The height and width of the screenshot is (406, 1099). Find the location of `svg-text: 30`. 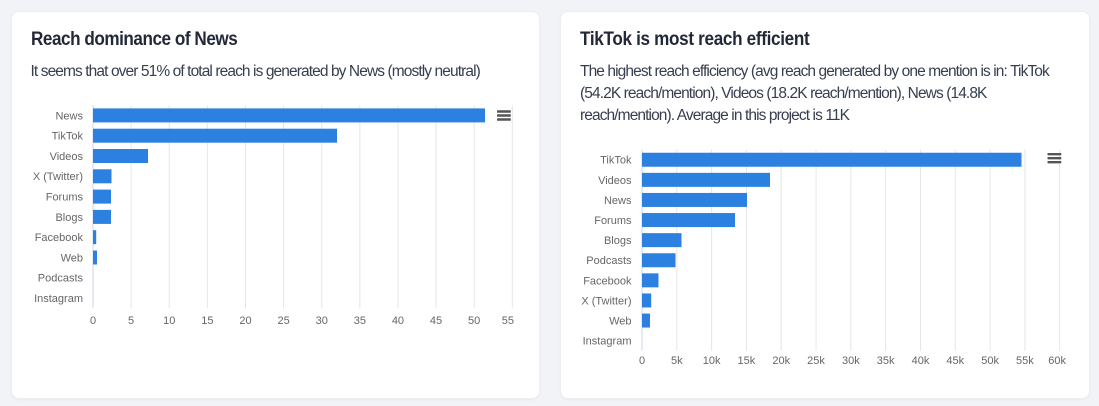

svg-text: 30 is located at coordinates (322, 321).